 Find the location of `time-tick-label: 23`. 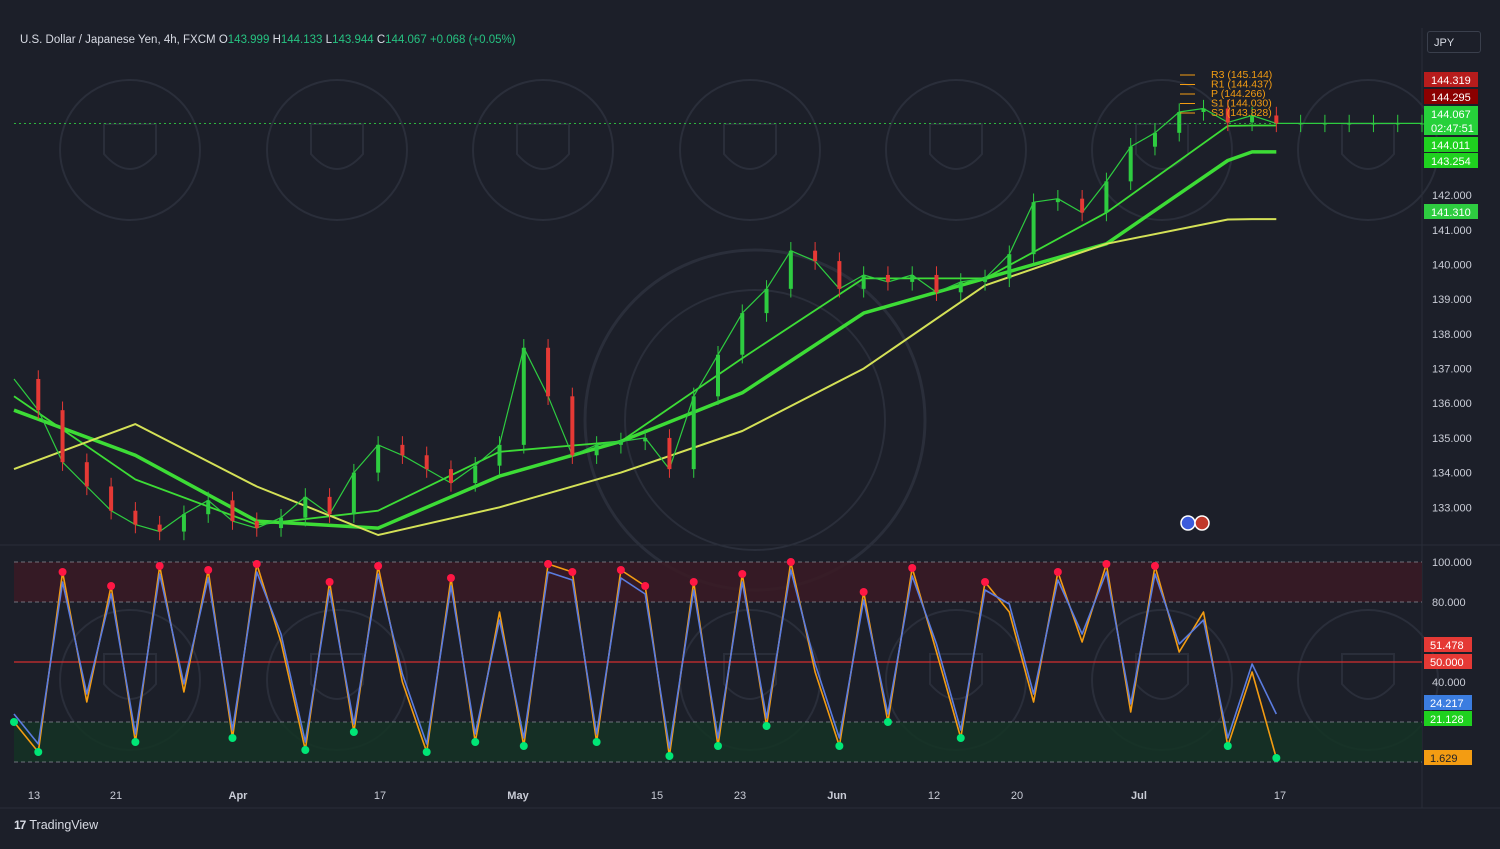

time-tick-label: 23 is located at coordinates (740, 796).